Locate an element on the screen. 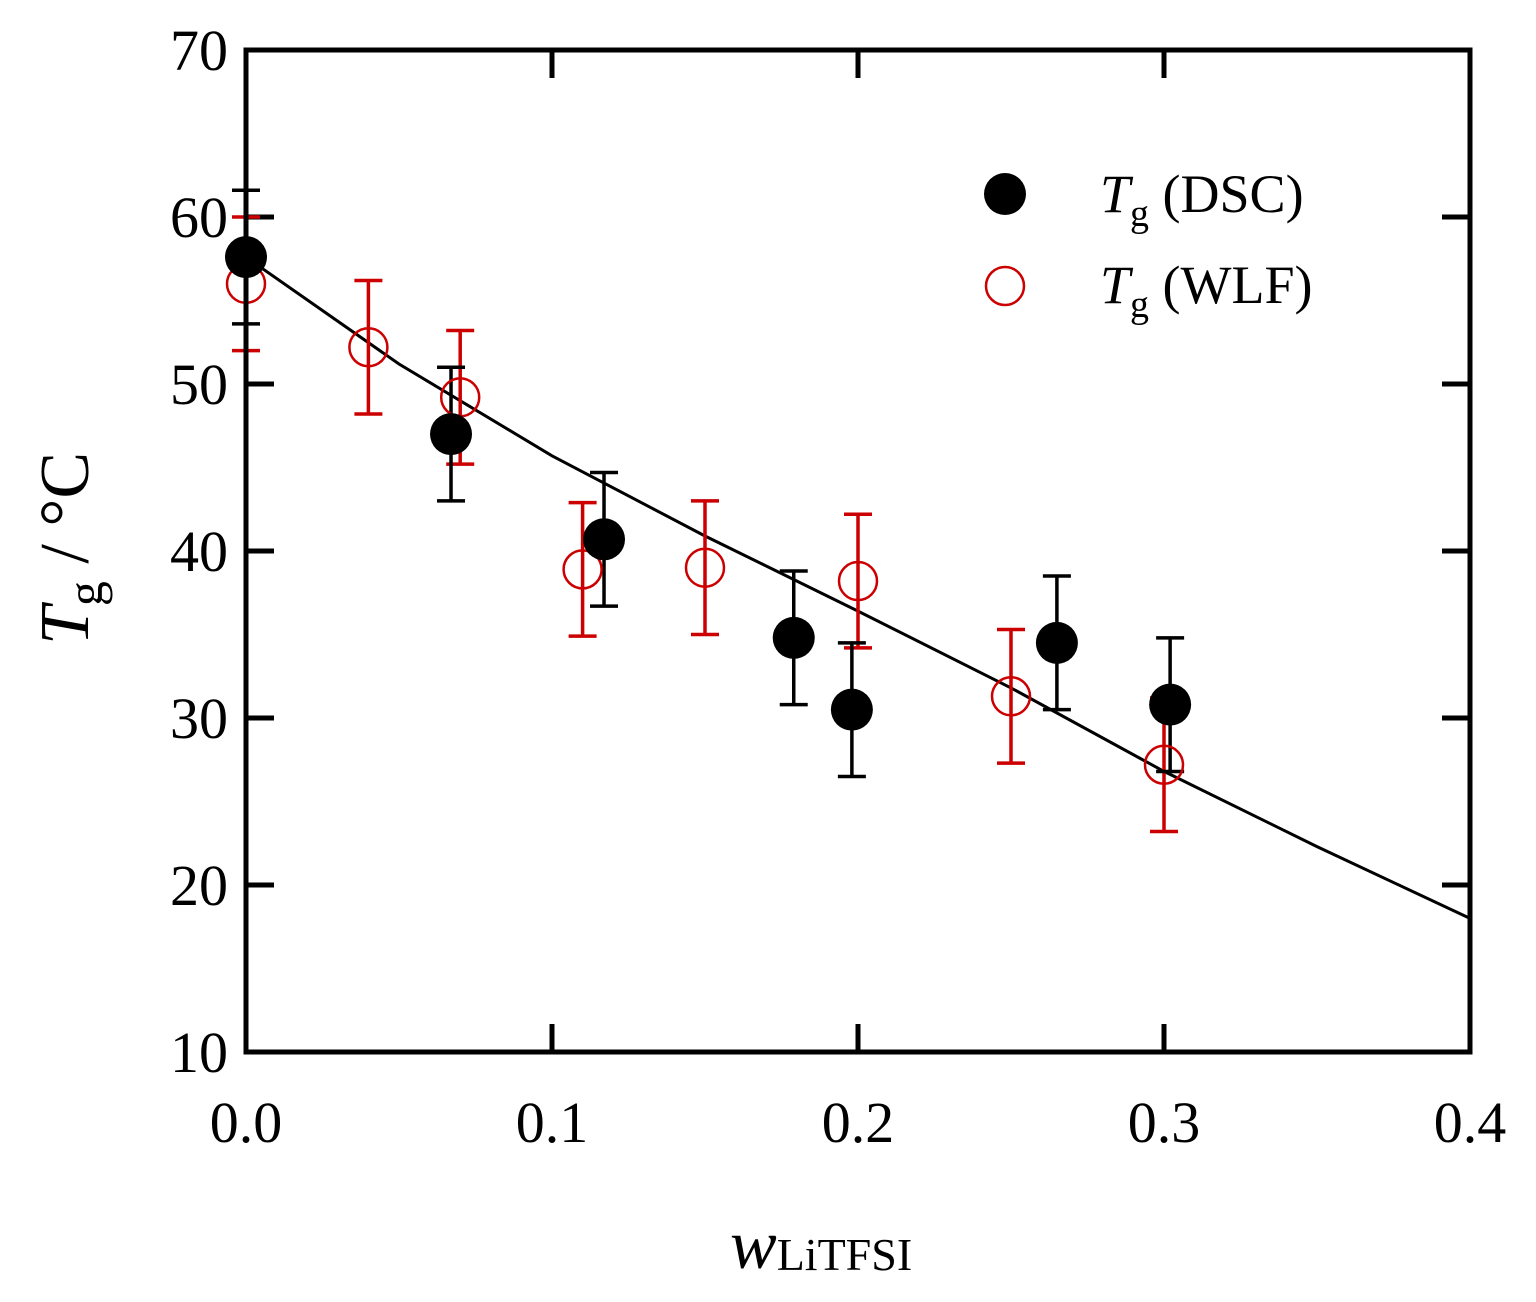 The height and width of the screenshot is (1302, 1536). x-axis-title: wLiTFSI is located at coordinates (821, 1245).